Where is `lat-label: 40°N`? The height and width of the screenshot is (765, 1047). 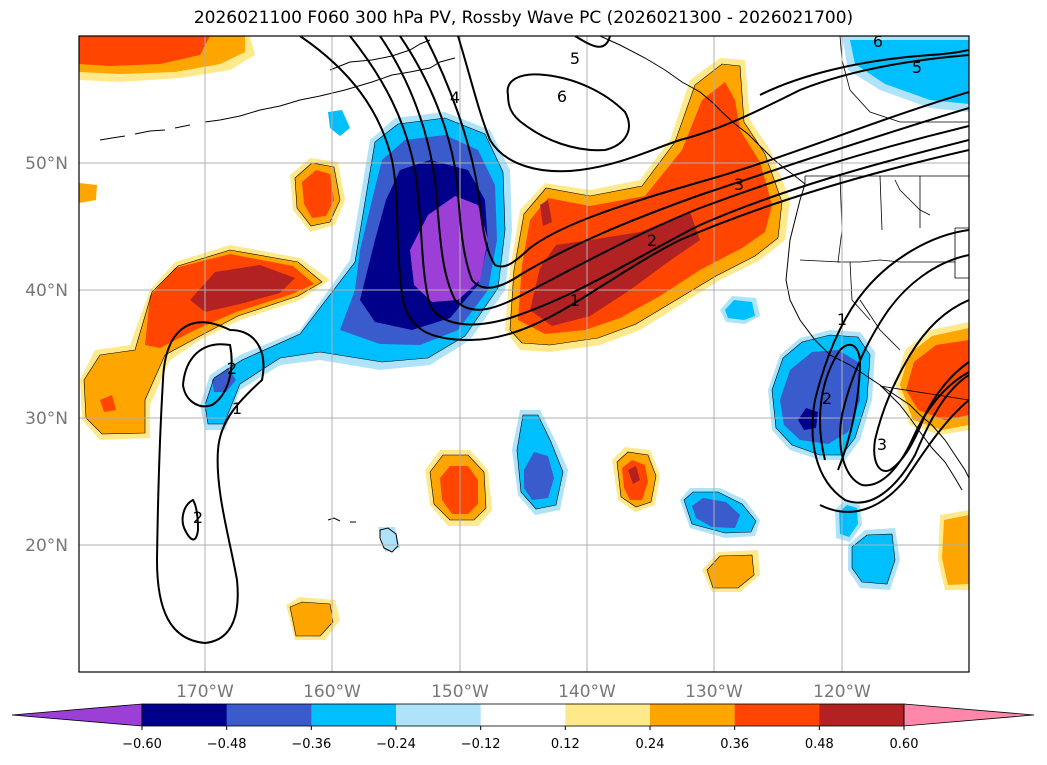 lat-label: 40°N is located at coordinates (46, 291).